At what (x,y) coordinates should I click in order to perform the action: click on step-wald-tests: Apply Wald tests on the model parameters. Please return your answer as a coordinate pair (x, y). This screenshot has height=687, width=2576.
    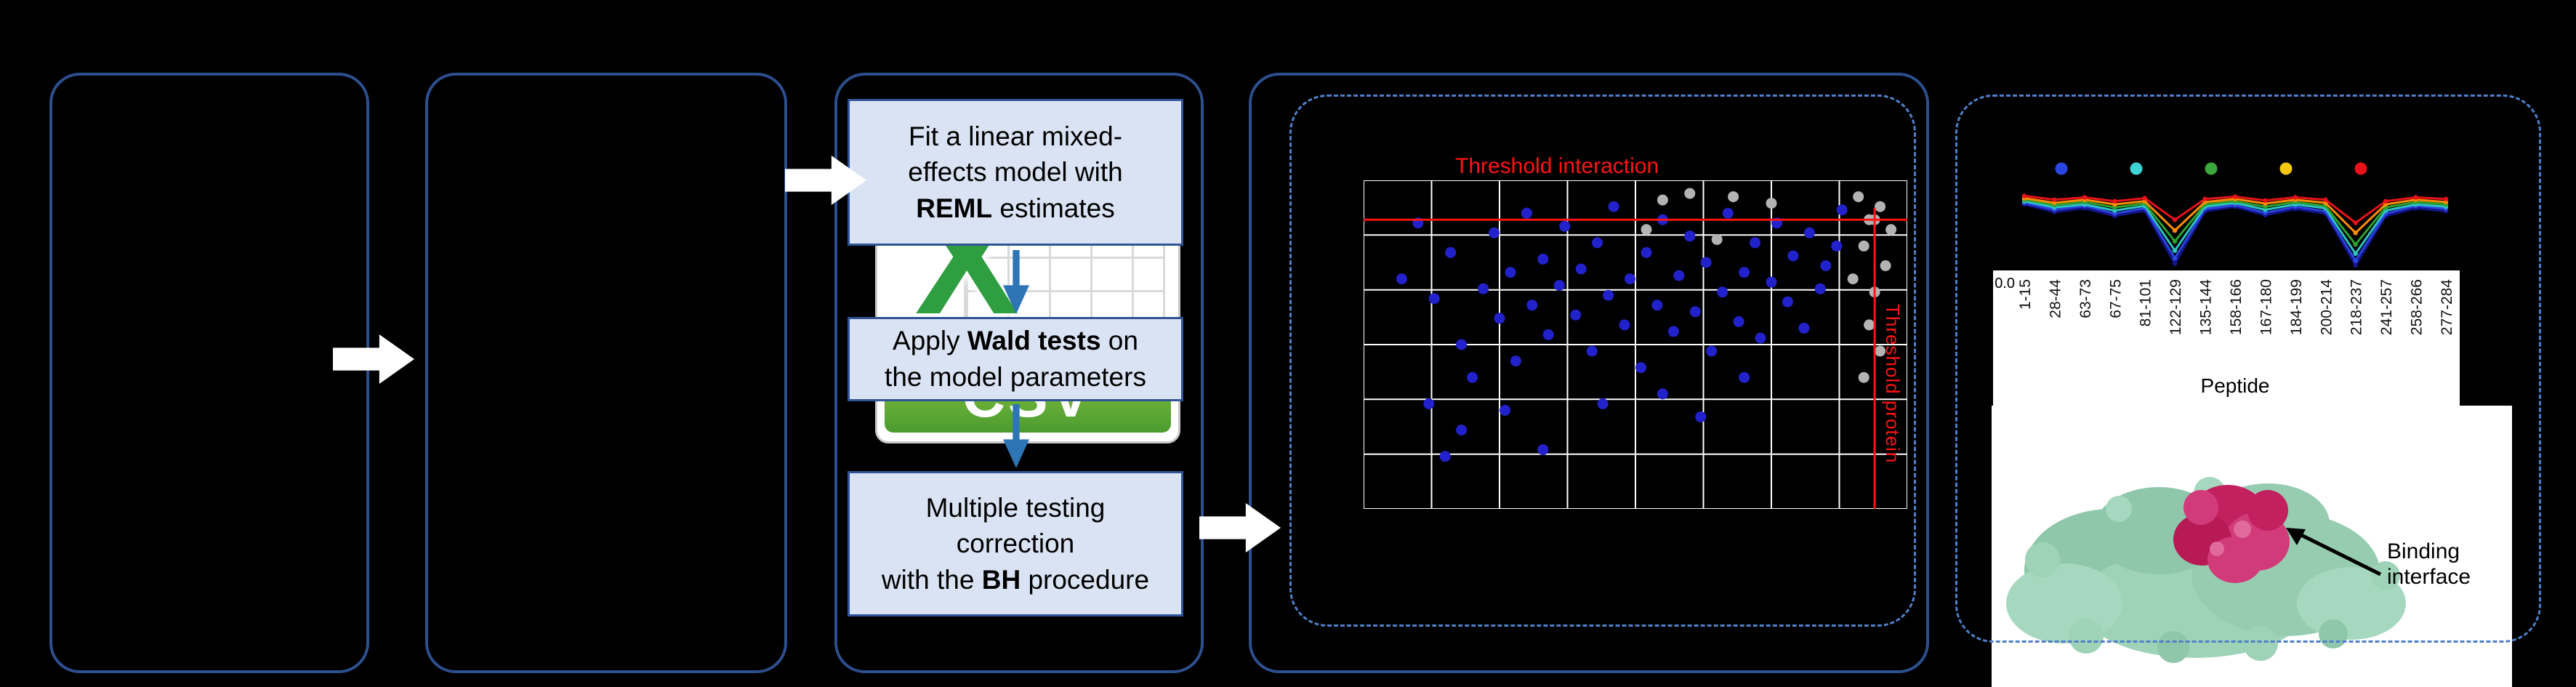
    Looking at the image, I should click on (1015, 359).